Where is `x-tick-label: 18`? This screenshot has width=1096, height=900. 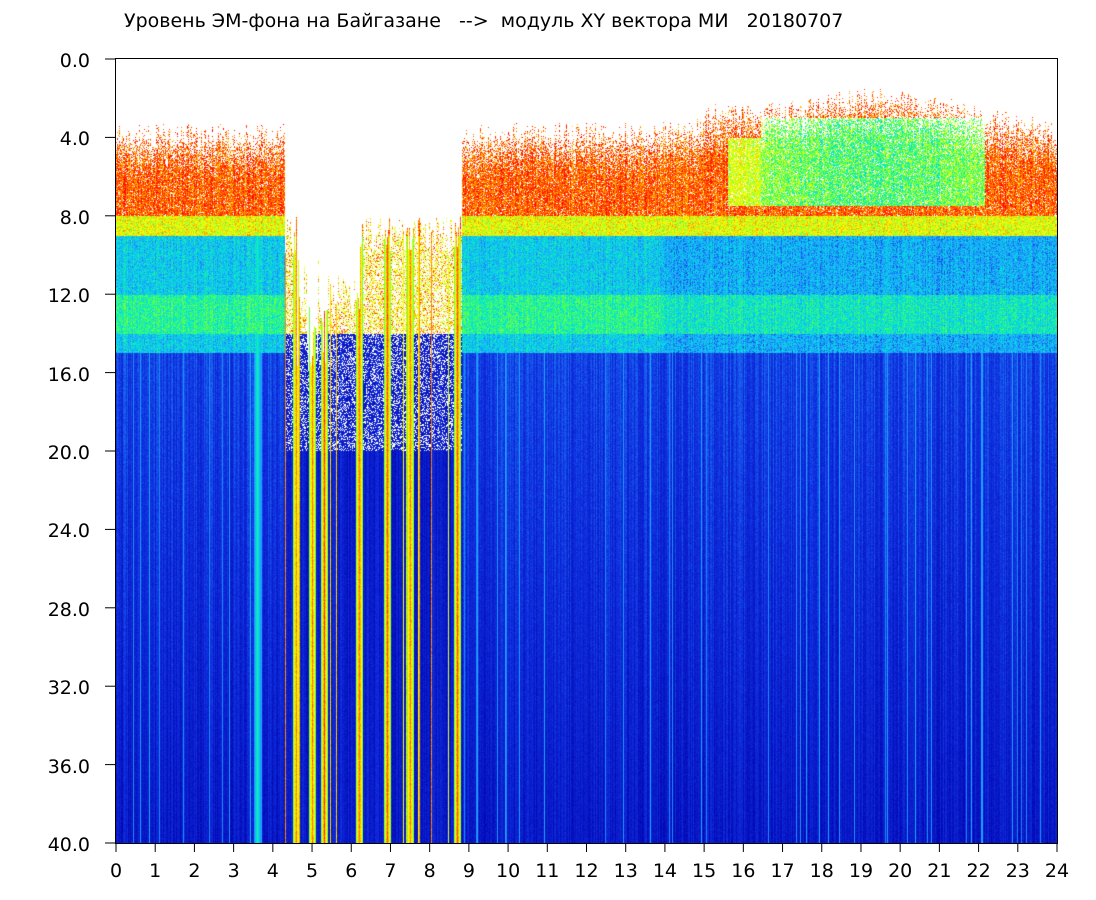
x-tick-label: 18 is located at coordinates (821, 871).